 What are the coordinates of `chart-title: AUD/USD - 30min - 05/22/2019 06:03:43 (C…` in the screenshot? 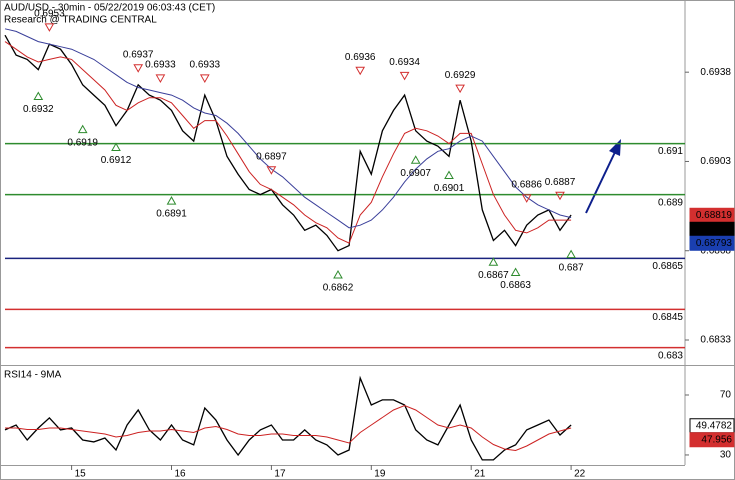 It's located at (109, 8).